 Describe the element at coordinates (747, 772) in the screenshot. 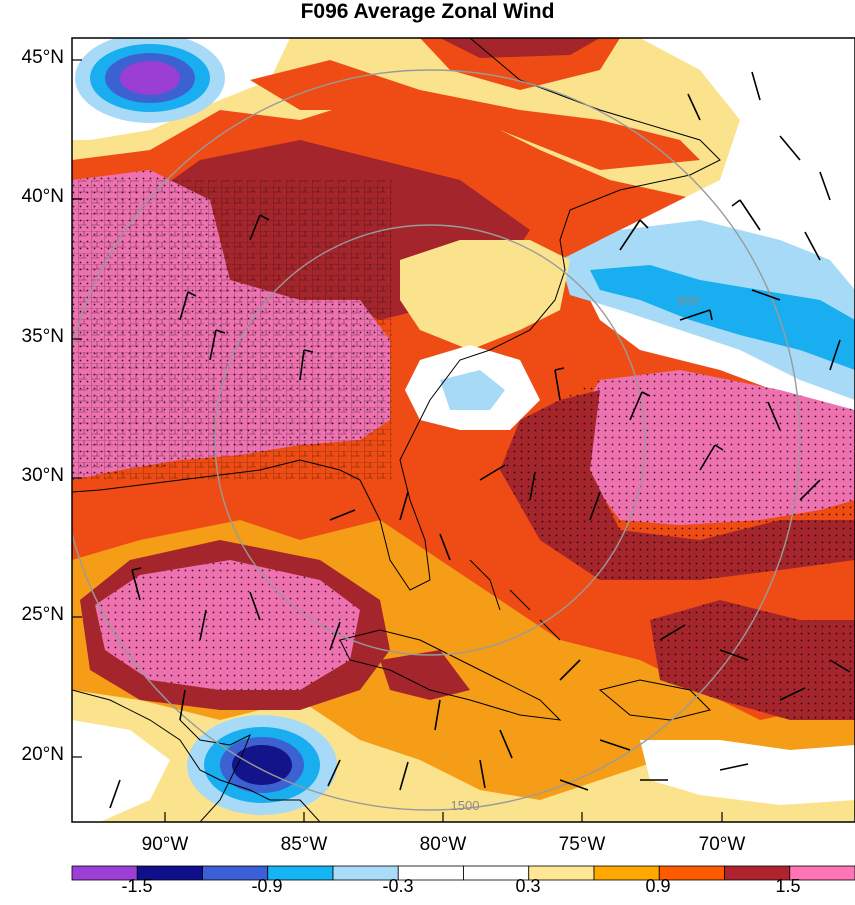

I see `field-white-southeast` at that location.